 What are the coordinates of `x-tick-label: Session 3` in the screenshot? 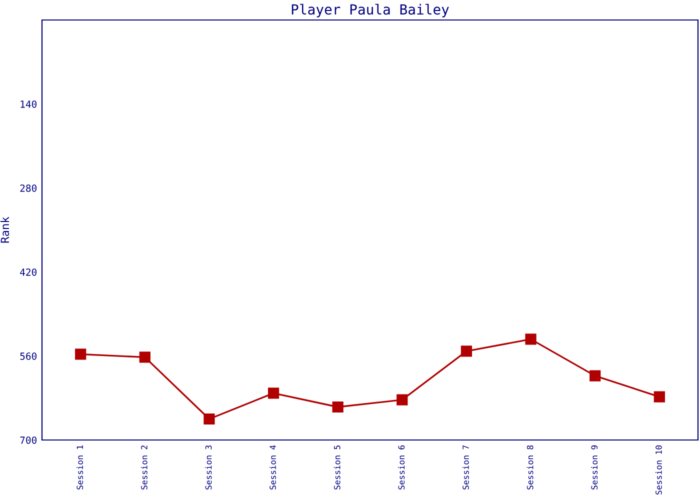 It's located at (208, 467).